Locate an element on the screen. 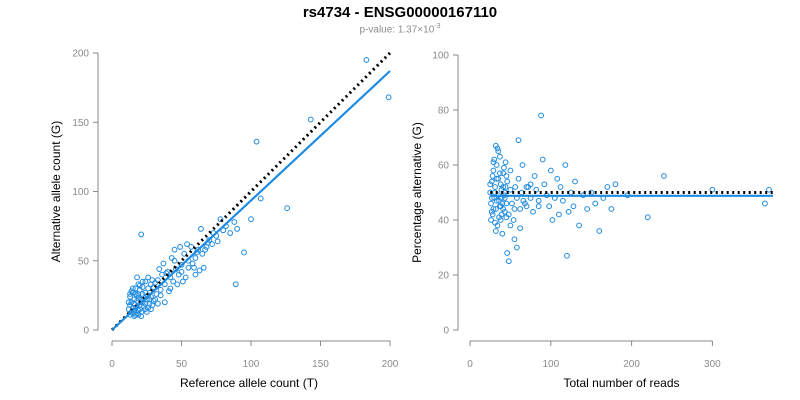 This screenshot has height=400, width=800. plot1-x-tick-label: 0 is located at coordinates (112, 364).